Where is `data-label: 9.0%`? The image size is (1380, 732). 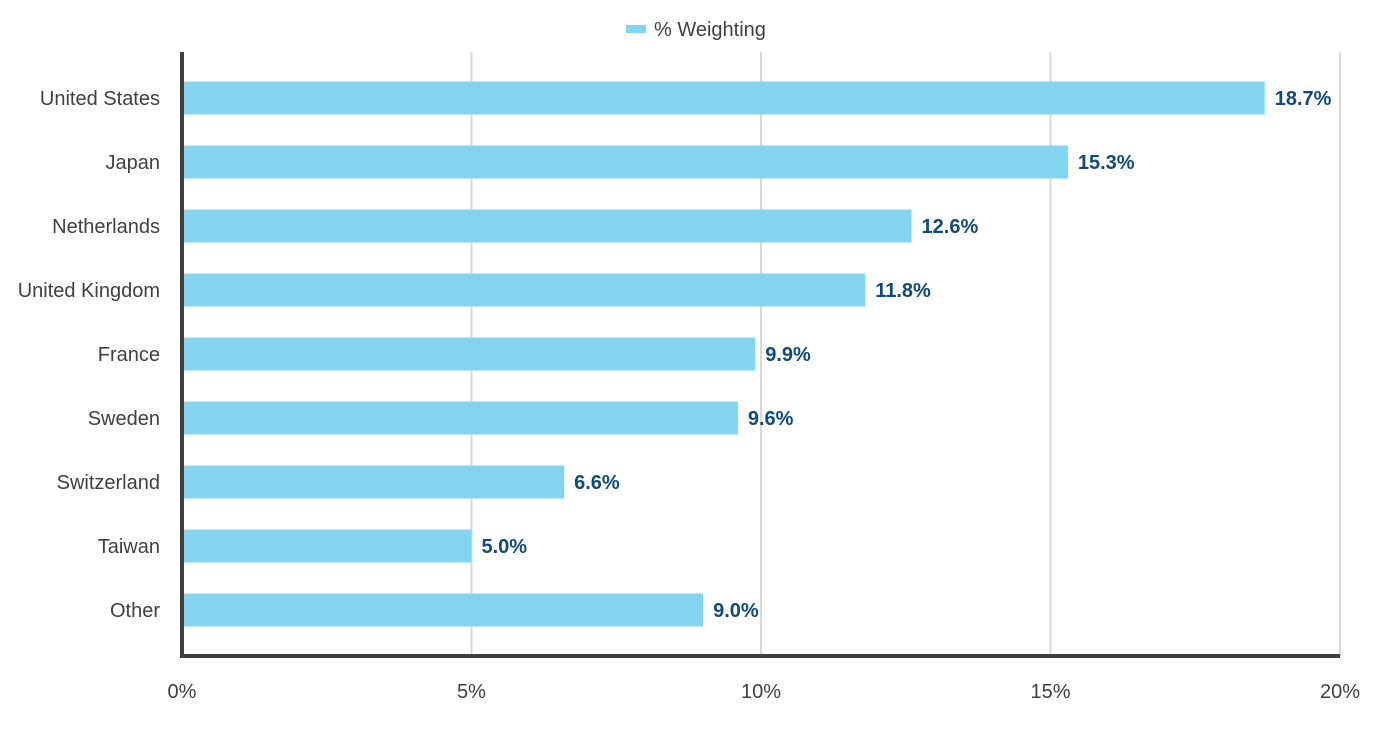 data-label: 9.0% is located at coordinates (736, 611).